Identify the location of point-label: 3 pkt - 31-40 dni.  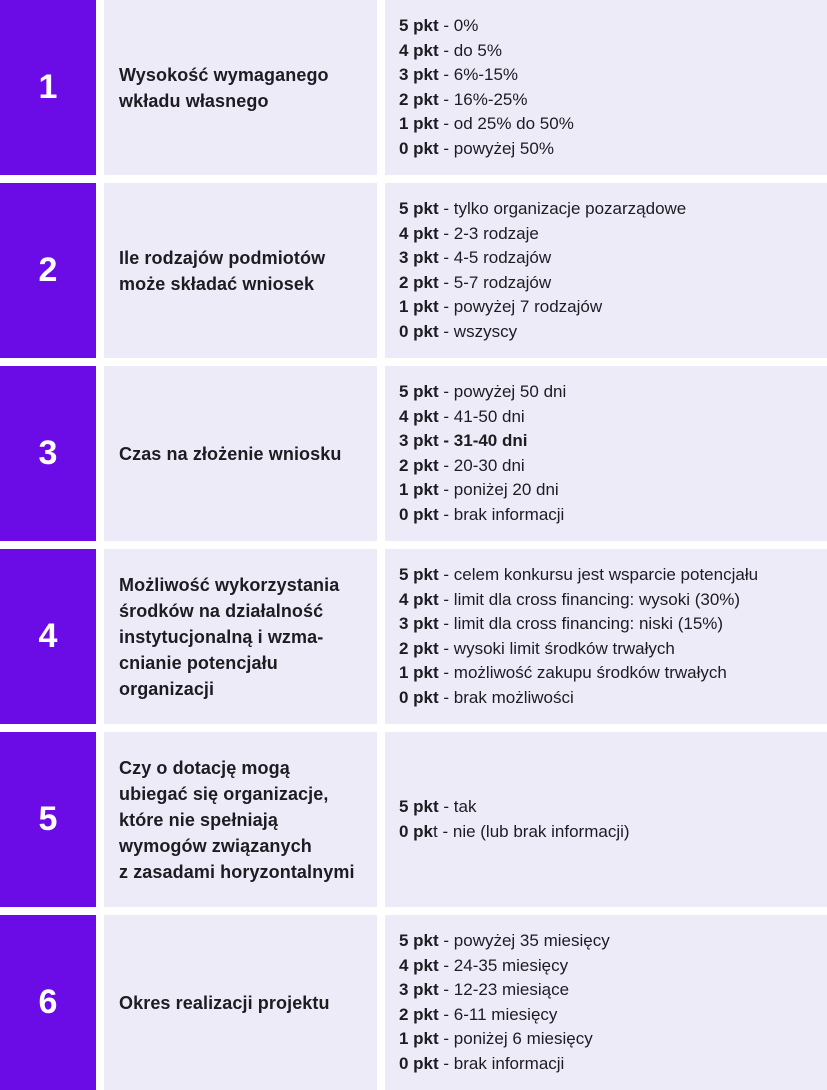
(463, 440).